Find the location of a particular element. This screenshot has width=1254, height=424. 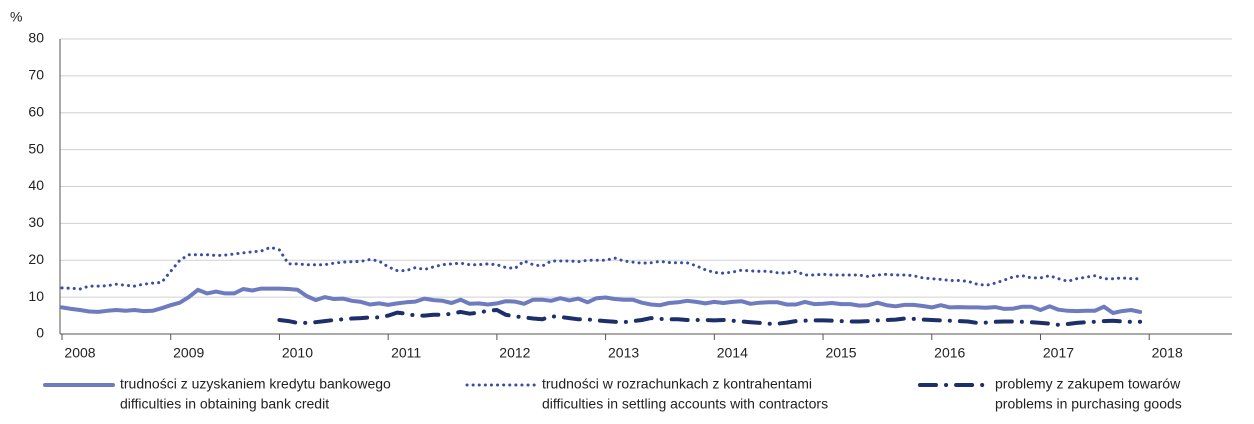

x-tick-label: 2013 is located at coordinates (623, 353).